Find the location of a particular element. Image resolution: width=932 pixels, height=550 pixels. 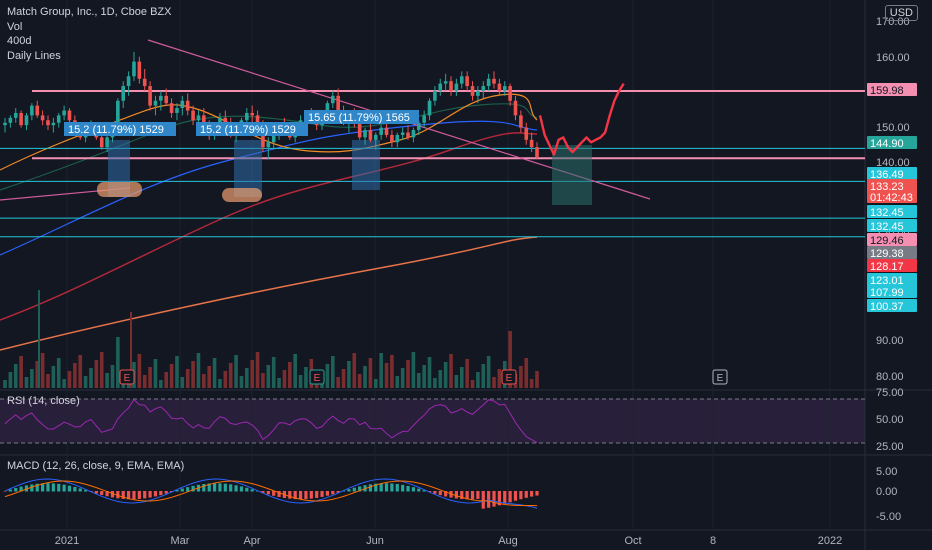

earnings-marker is located at coordinates (127, 377).